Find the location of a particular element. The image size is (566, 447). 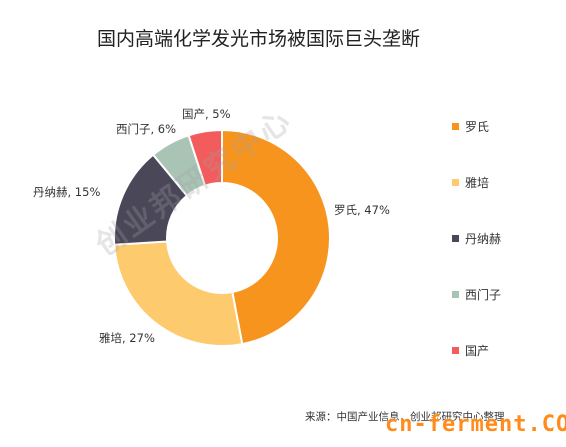

legend-item-雅培: 雅培 is located at coordinates (470, 182).